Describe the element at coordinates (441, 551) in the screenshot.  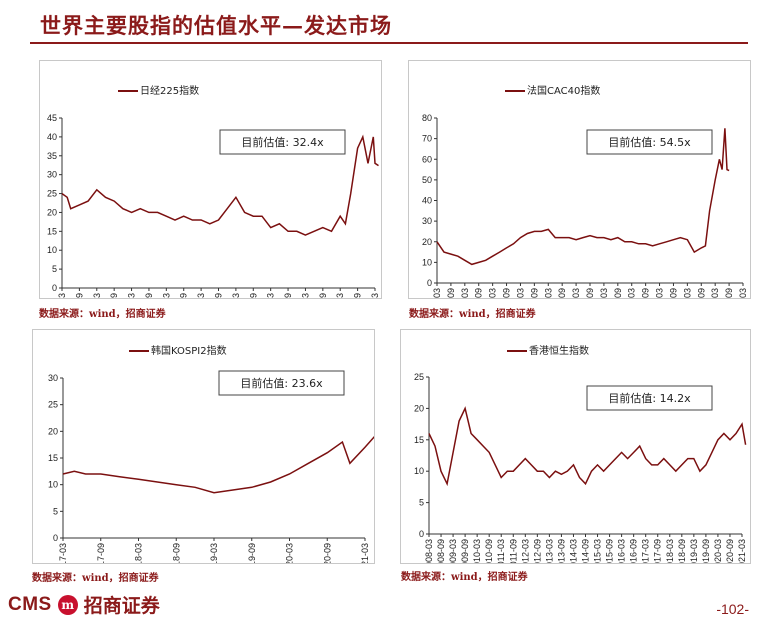
I see `x-tick-label: 2008-09` at that location.